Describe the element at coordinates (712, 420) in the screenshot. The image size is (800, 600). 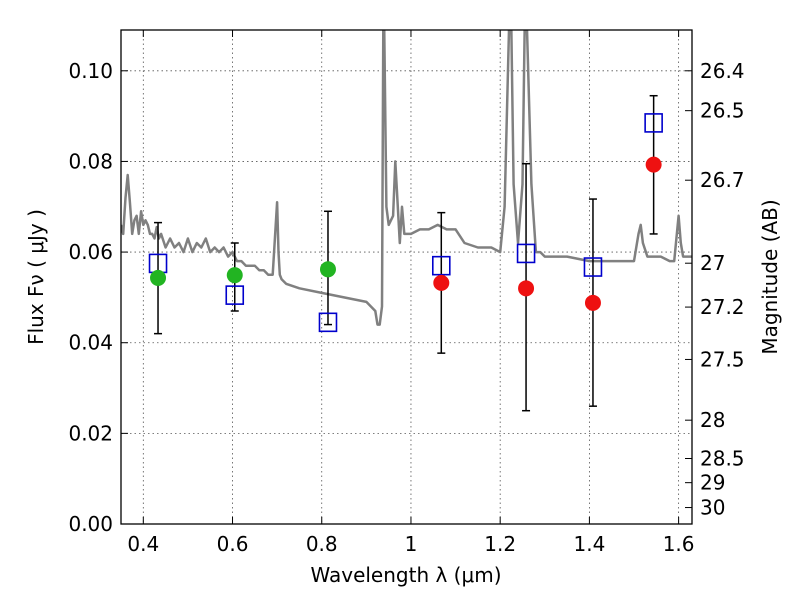
I see `y-right-tick-label: 28` at that location.